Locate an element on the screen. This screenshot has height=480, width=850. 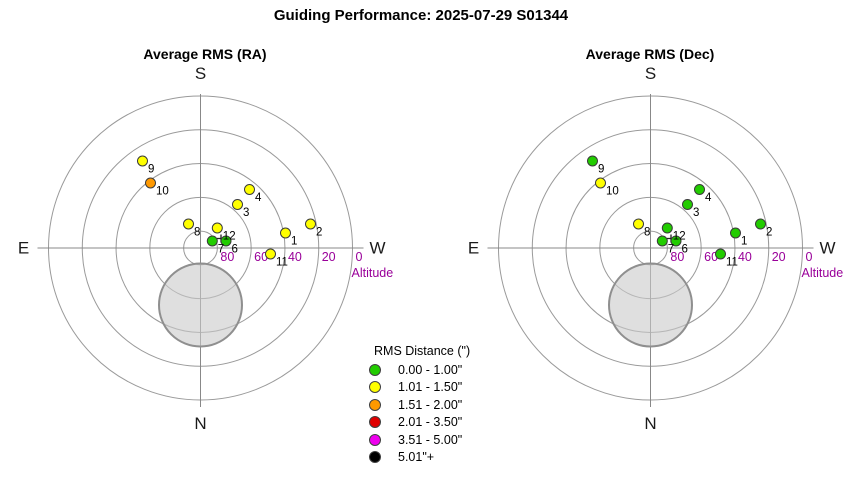
legend-row-orange: 1.51 - 2.00" is located at coordinates (418, 405).